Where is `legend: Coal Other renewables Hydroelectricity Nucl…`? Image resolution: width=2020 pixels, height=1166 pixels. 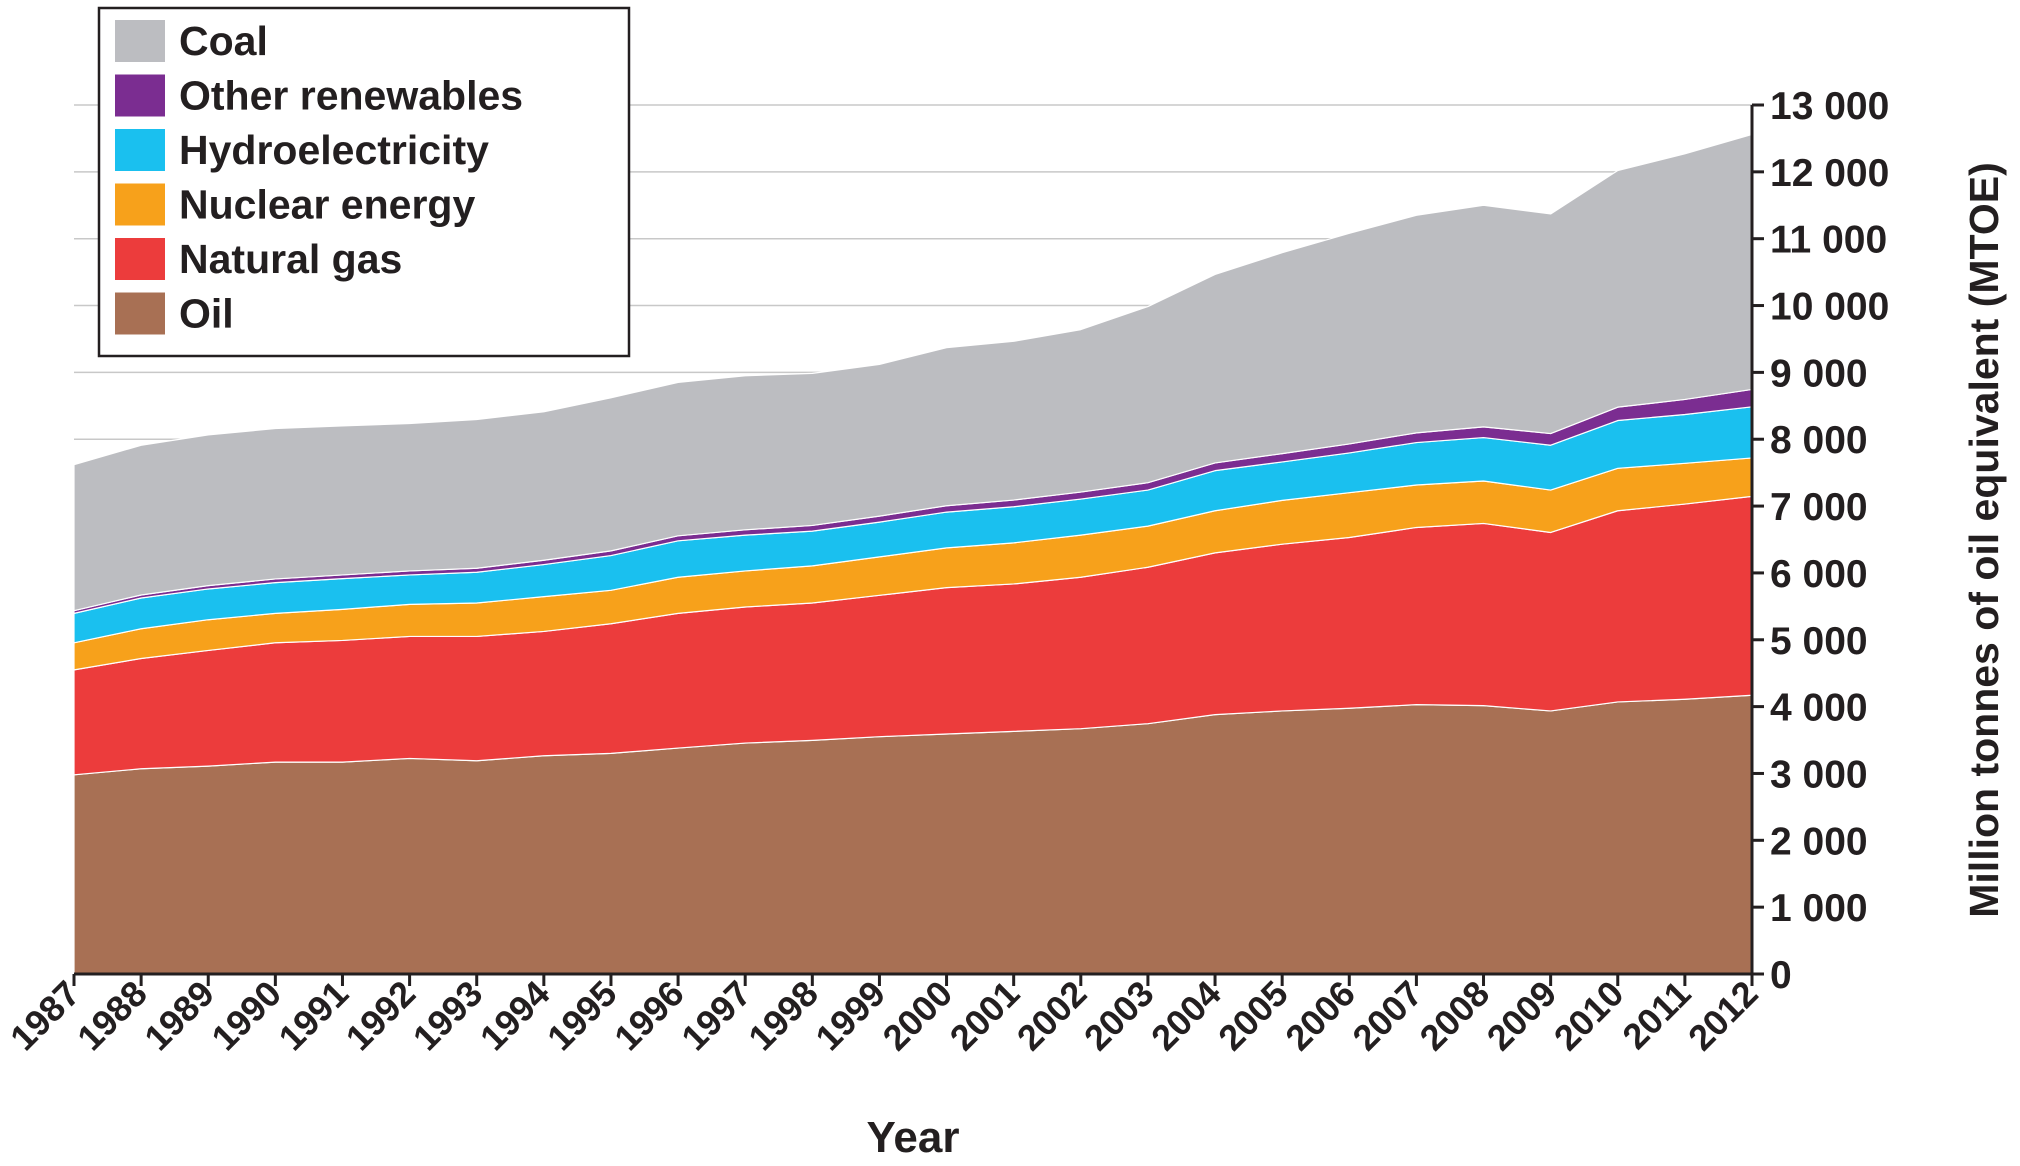
legend: Coal Other renewables Hydroelectricity Nucl… is located at coordinates (364, 182).